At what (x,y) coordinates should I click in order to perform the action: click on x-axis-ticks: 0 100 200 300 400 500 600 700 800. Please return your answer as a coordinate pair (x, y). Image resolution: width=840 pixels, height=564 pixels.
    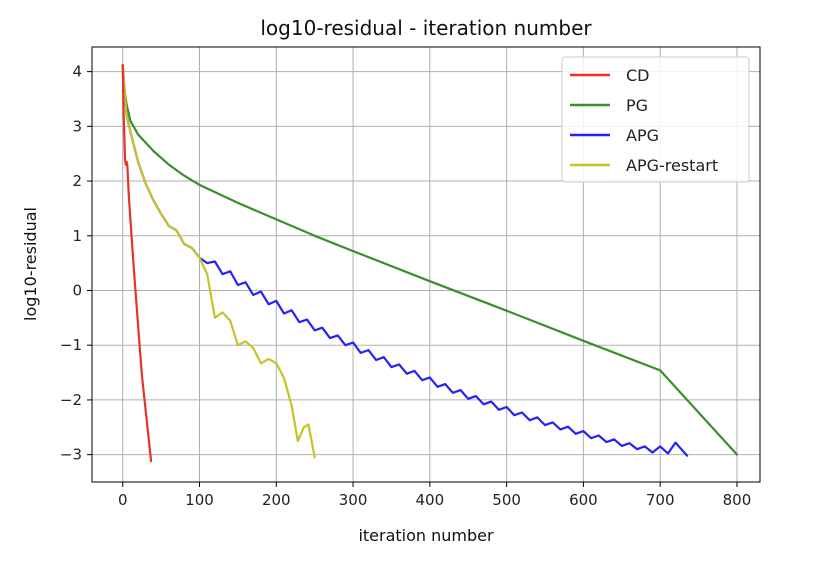
    Looking at the image, I should click on (434, 495).